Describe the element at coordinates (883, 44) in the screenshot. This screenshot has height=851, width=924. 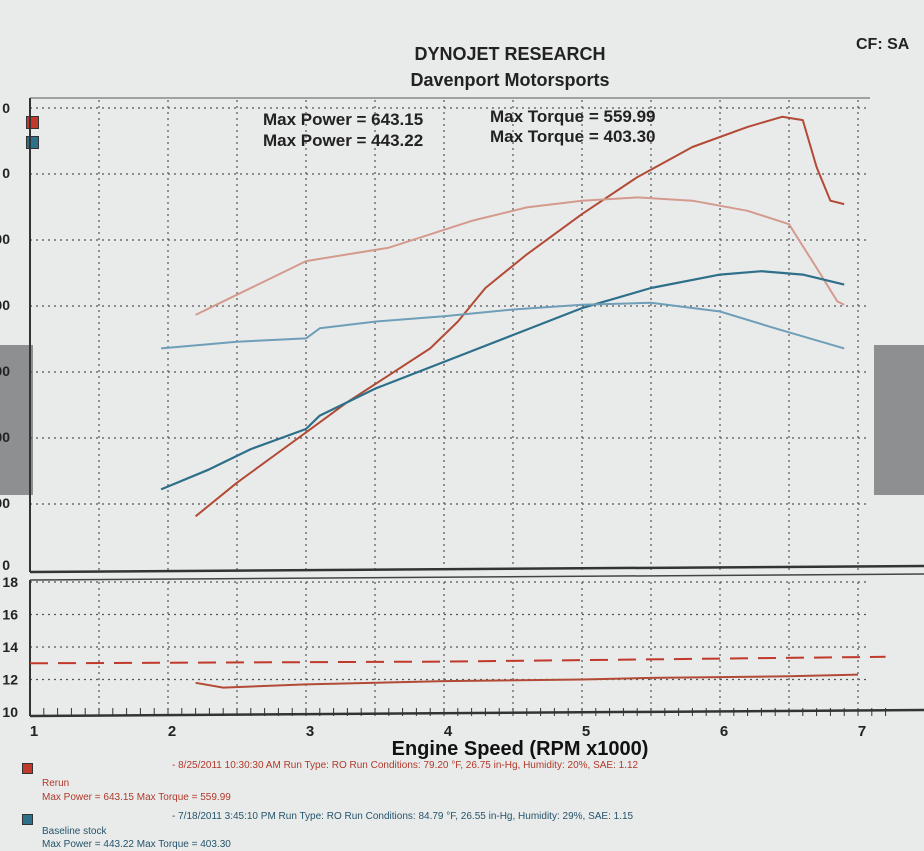
I see `correction-factor-label: CF: SA` at that location.